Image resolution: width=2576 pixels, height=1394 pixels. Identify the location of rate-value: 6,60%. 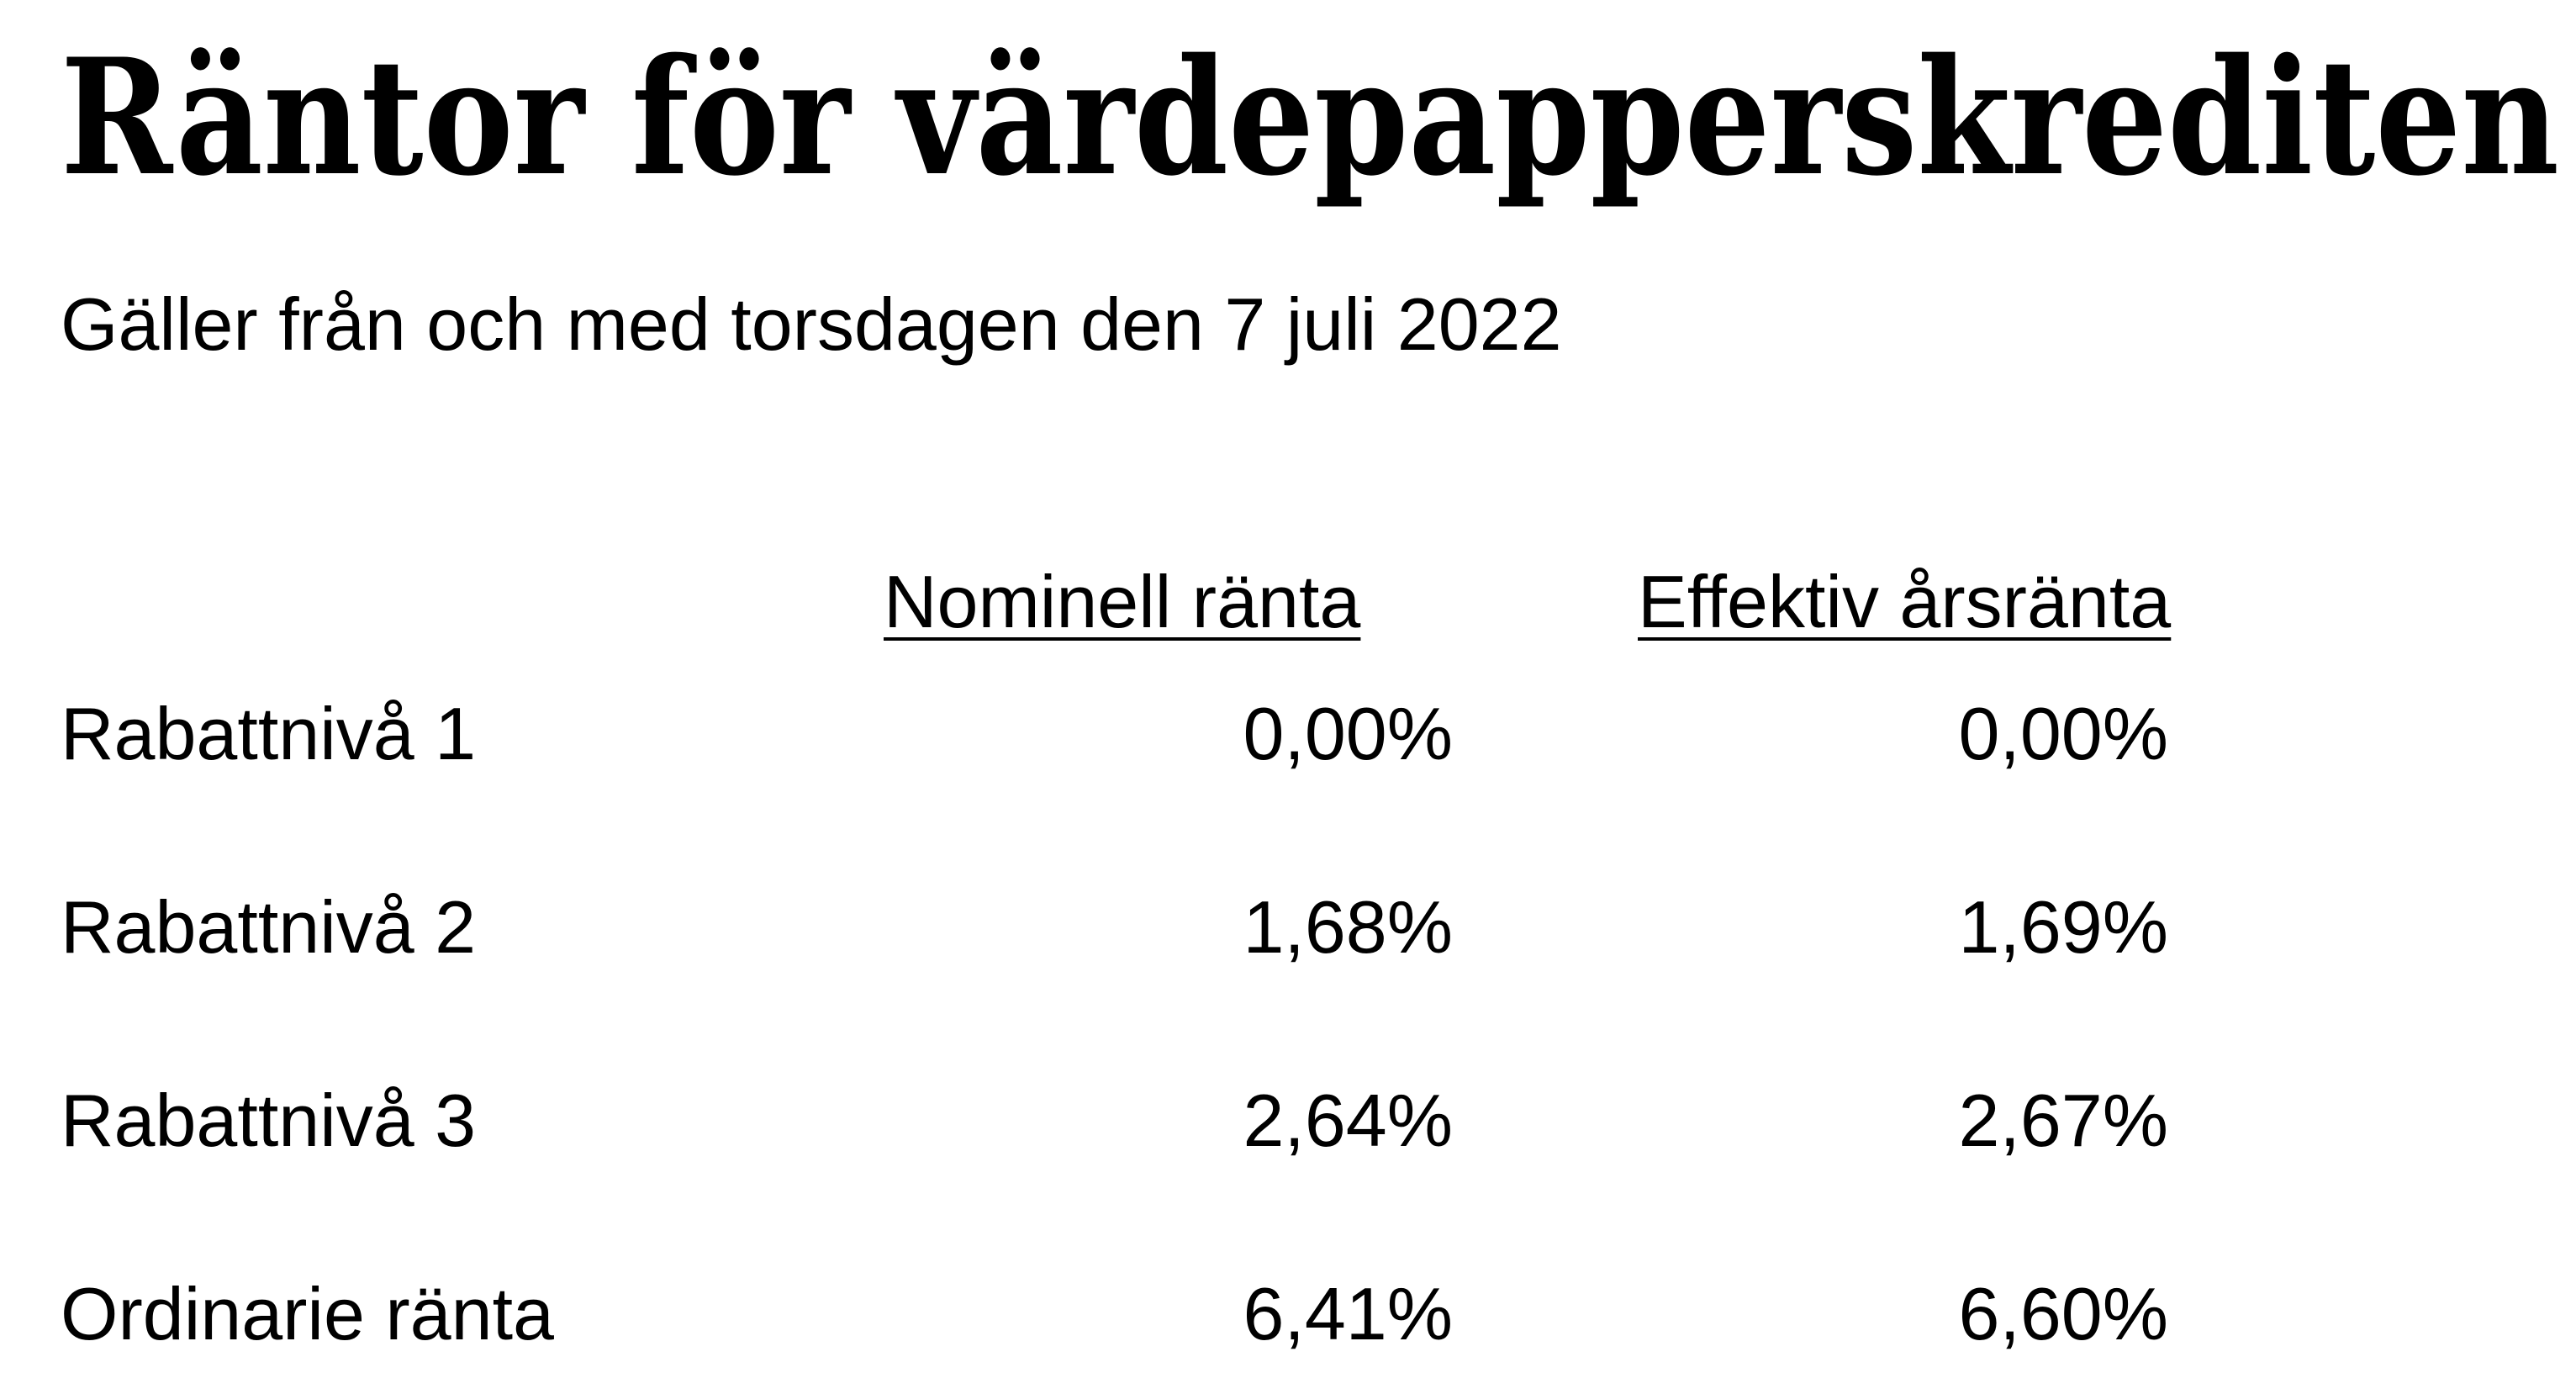
(2063, 1313).